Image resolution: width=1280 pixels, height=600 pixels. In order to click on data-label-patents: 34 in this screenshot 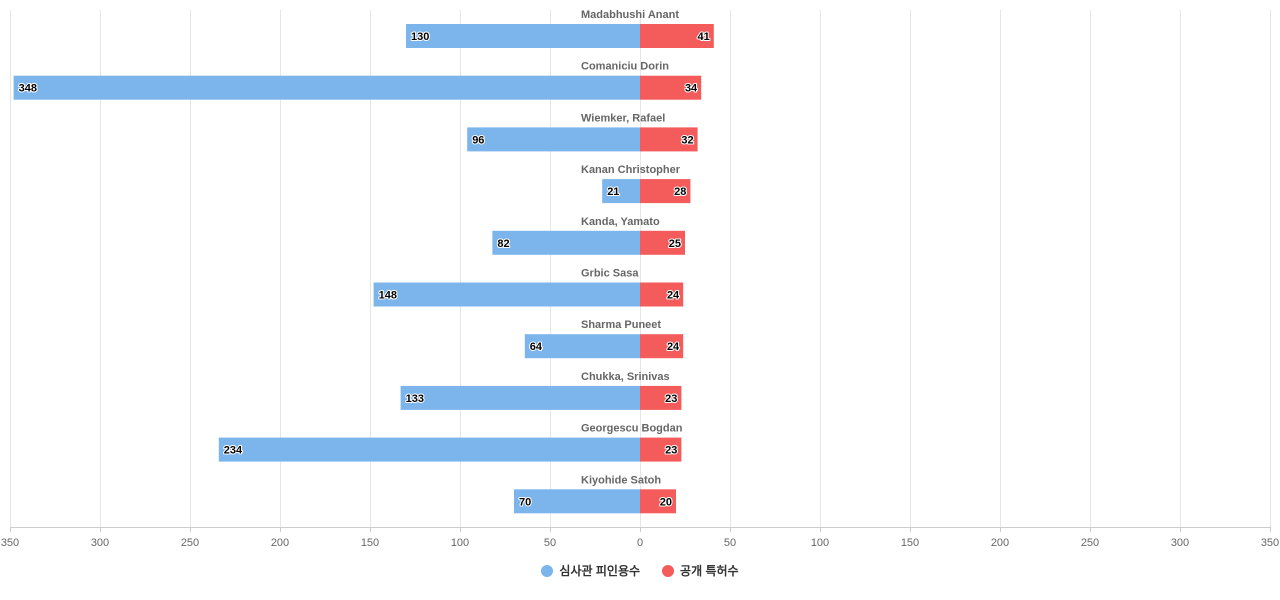, I will do `click(691, 89)`.